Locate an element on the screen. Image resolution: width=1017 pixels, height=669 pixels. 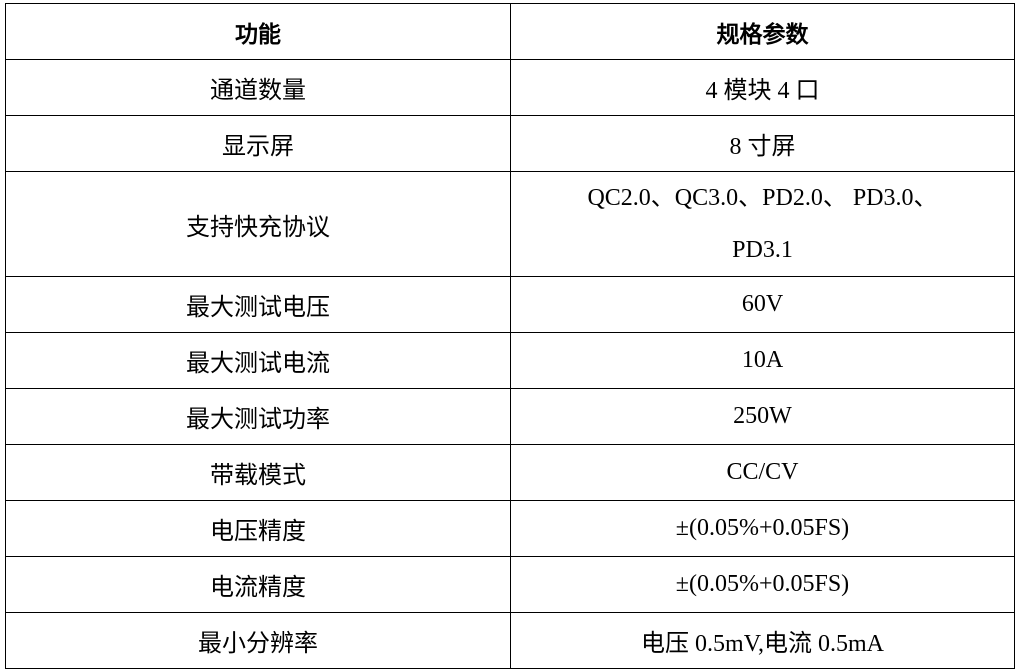
feature-cell: 最大测试电压 is located at coordinates (258, 304).